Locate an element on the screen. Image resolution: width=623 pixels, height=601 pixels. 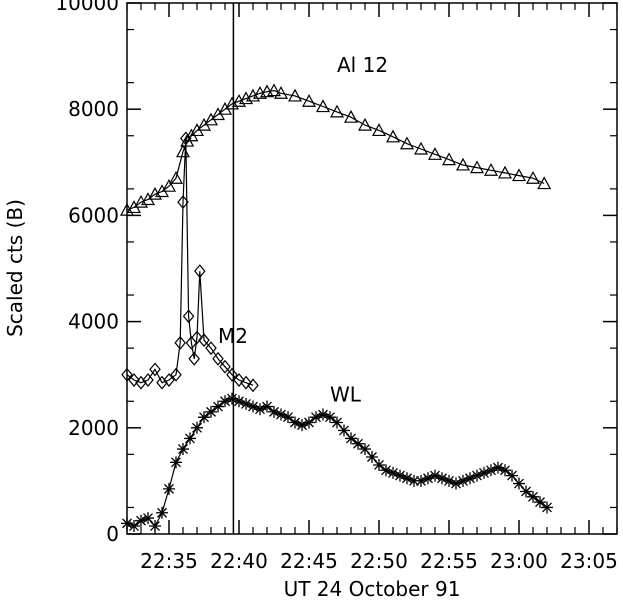
y-tick-label: 10000 is located at coordinates (87, 7).